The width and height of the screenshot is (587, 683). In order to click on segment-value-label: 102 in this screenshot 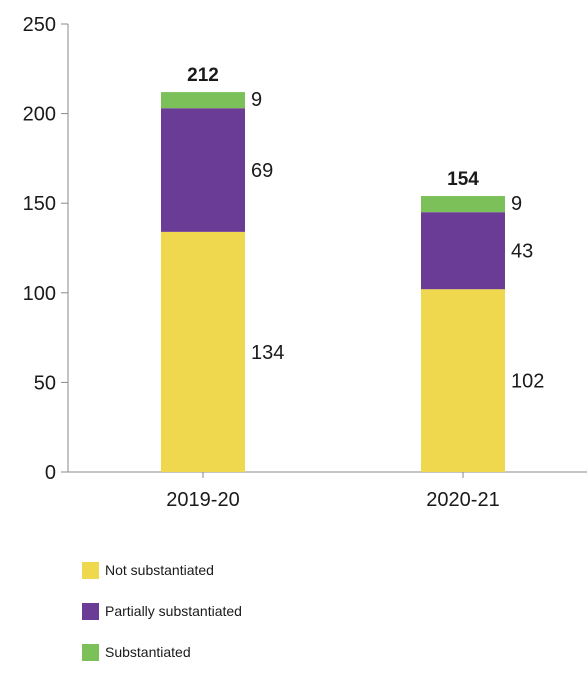, I will do `click(527, 382)`.